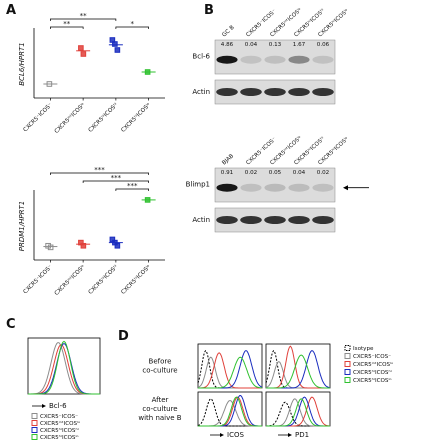 This screenshot has height=442, width=436. Describe the element at coordinates (227, 45) in the screenshot. I see `quantification: 4.86` at that location.